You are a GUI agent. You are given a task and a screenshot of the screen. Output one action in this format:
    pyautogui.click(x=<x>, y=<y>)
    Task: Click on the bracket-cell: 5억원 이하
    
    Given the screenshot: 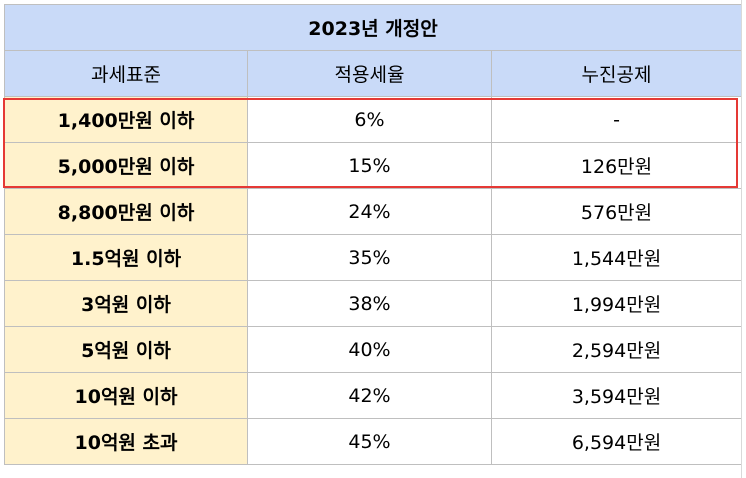 What is the action you would take?
    pyautogui.click(x=126, y=349)
    